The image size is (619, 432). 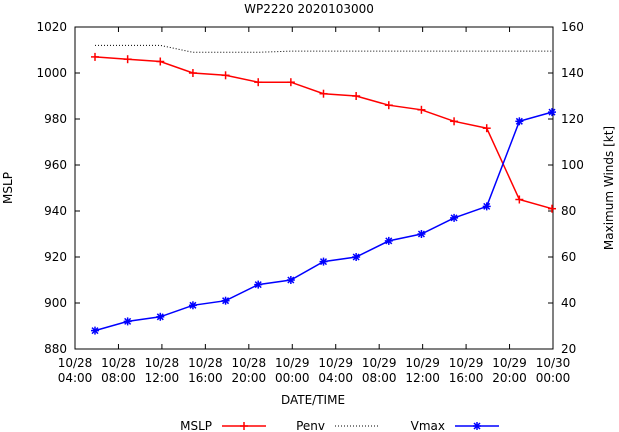 I want to click on legend-label-vmax: Vmax, so click(x=428, y=425).